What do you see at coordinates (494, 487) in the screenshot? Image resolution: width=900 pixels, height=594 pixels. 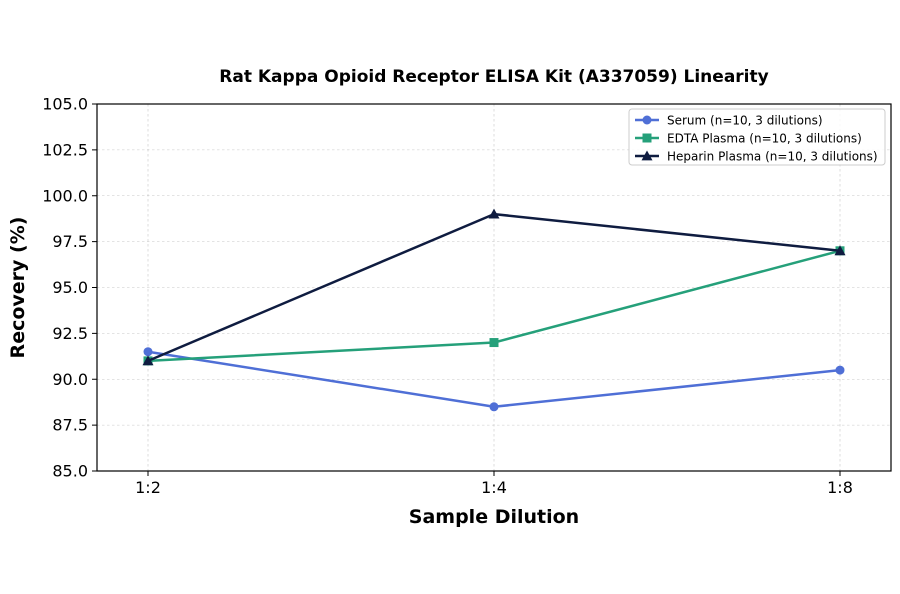 I see `x-tick-label: 1:4` at bounding box center [494, 487].